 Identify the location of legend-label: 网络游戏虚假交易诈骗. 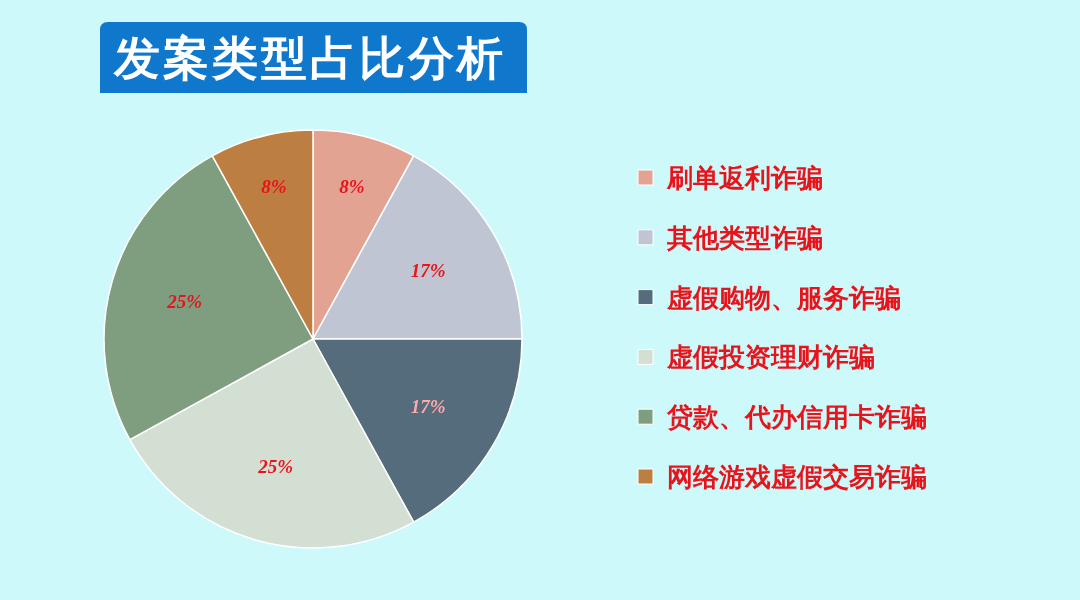
(797, 477).